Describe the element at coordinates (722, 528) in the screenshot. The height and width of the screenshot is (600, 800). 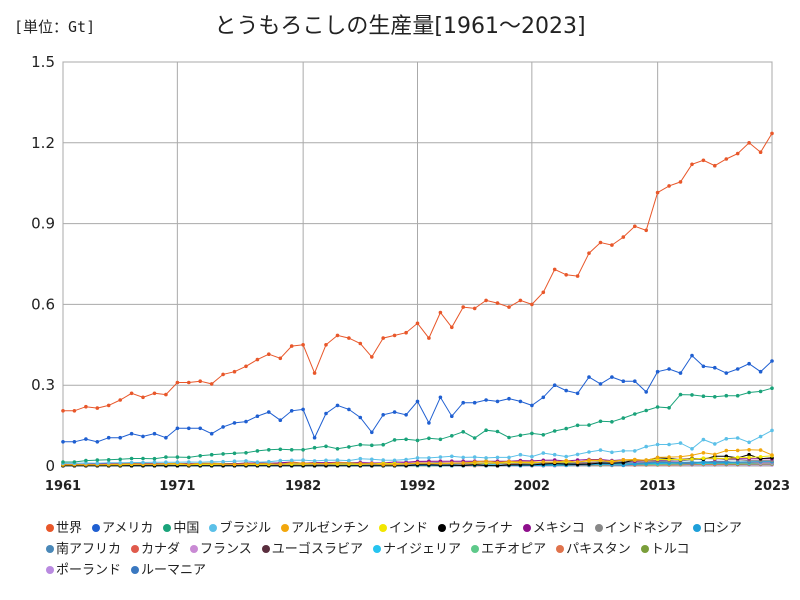
I see `legend-label: ロシア` at that location.